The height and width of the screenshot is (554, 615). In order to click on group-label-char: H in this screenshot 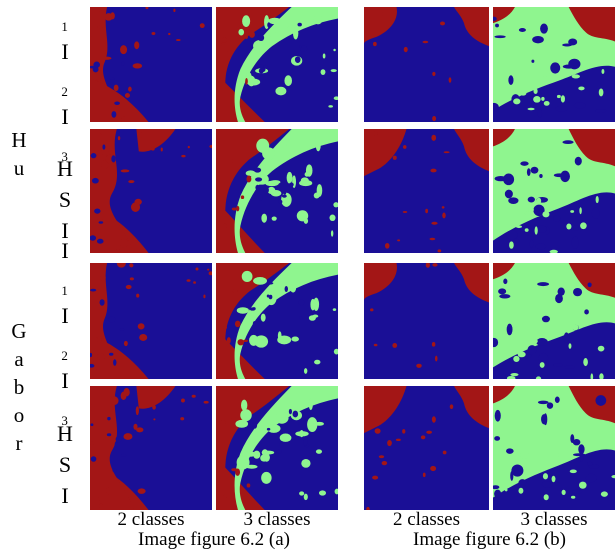, I will do `click(19, 140)`.